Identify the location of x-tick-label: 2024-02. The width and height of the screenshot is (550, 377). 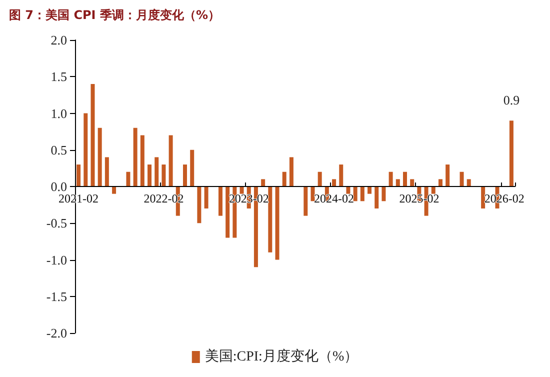
(334, 199).